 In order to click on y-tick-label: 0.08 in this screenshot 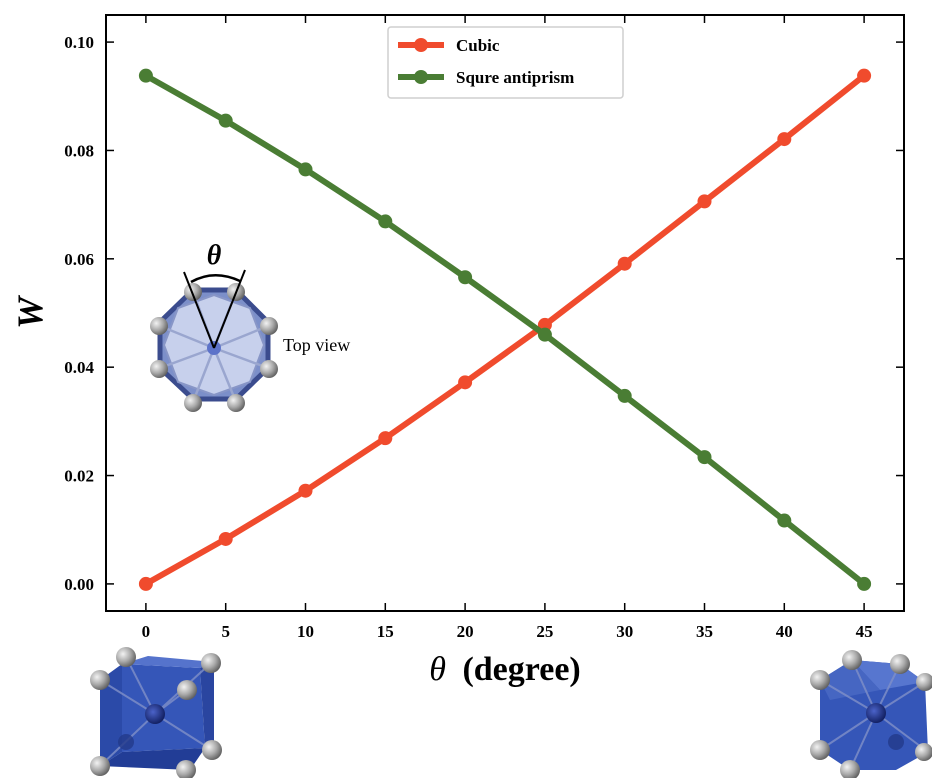, I will do `click(79, 150)`.